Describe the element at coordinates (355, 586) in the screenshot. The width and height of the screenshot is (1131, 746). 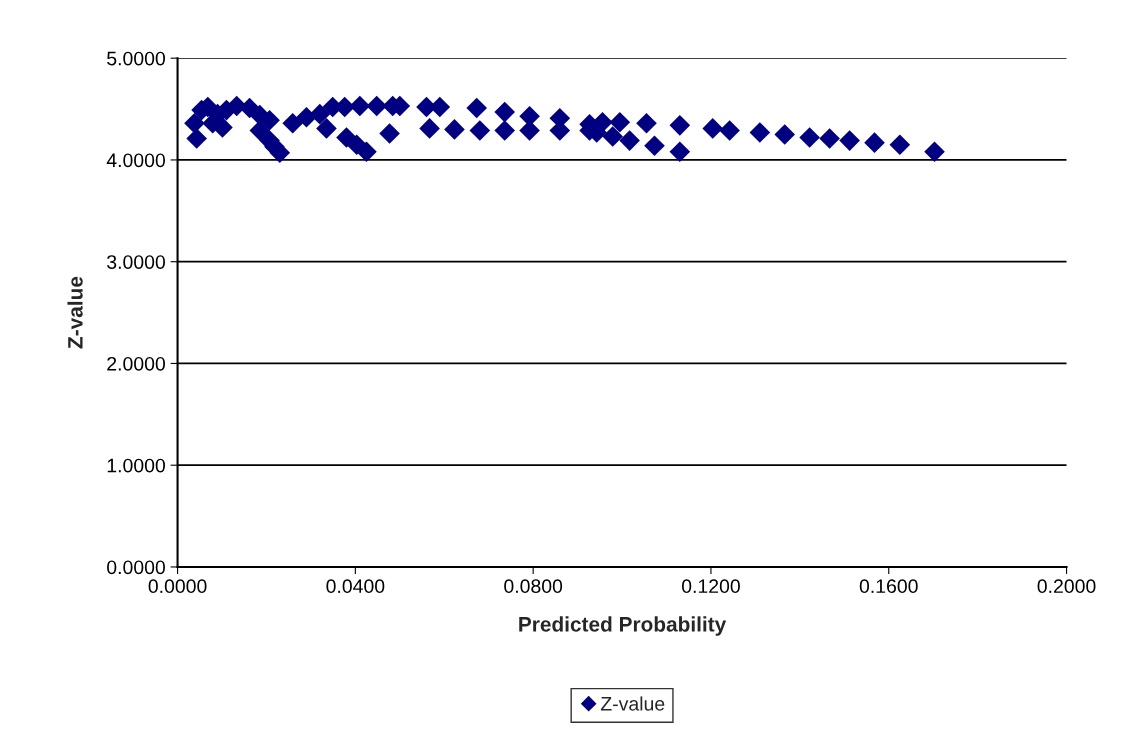
I see `x-tick-label: 0.0400` at that location.